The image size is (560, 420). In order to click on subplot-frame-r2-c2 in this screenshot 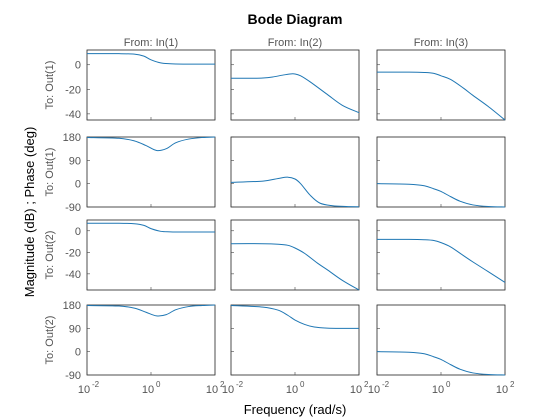, I will do `click(441, 255)`.